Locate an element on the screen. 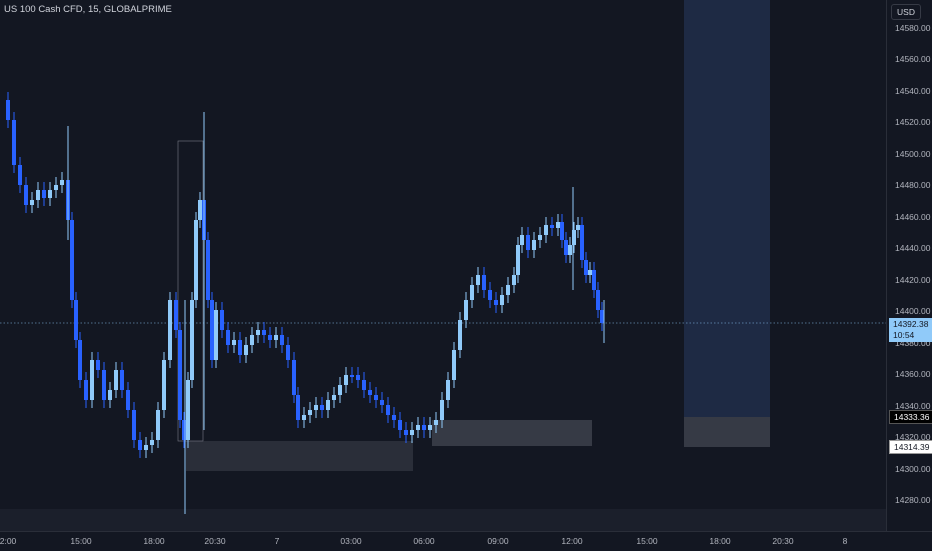 The width and height of the screenshot is (932, 551). projection-zone is located at coordinates (727, 432).